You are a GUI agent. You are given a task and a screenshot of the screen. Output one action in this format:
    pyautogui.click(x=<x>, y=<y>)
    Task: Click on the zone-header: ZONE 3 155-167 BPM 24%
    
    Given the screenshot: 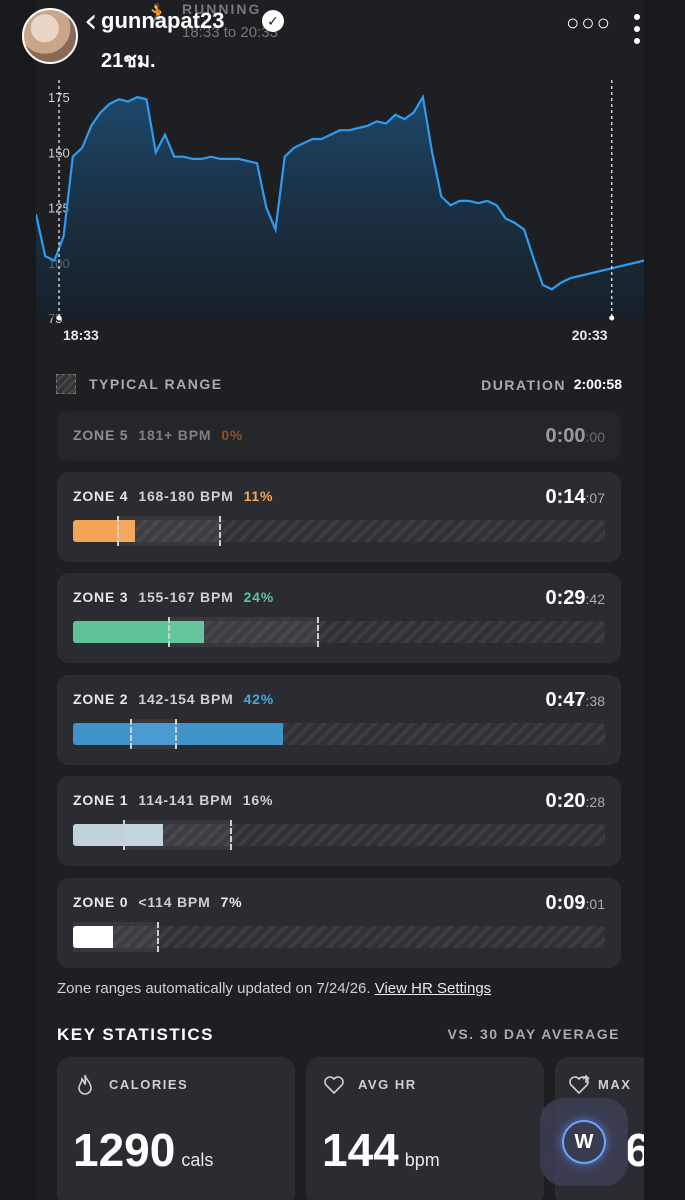 What is the action you would take?
    pyautogui.click(x=173, y=597)
    